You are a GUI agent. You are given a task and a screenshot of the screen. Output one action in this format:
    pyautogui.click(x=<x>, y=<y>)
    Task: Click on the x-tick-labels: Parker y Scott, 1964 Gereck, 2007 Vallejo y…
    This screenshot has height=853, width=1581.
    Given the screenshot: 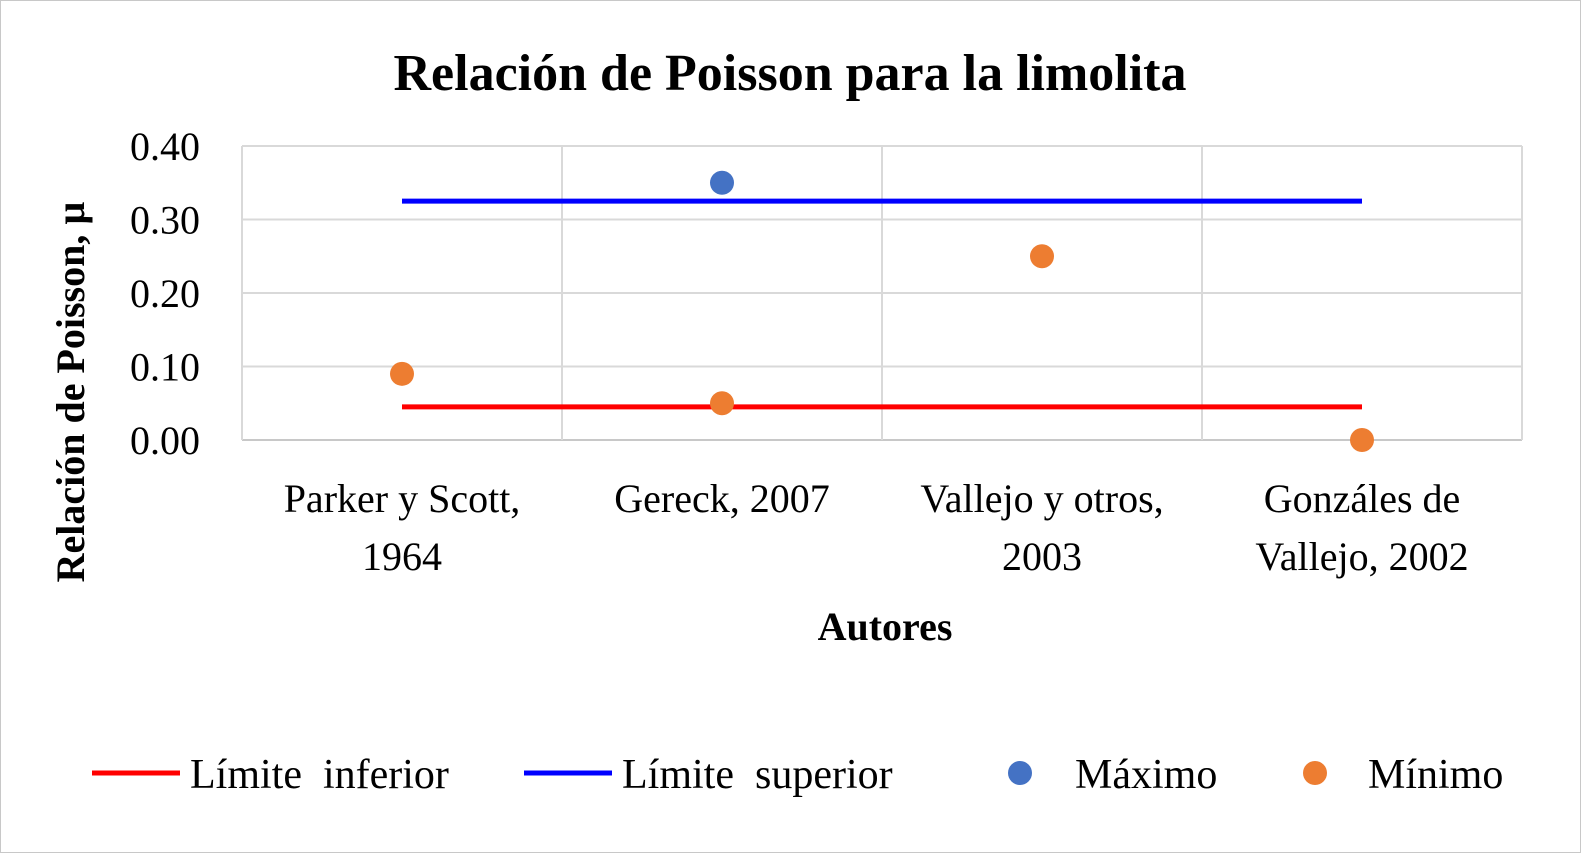 What is the action you would take?
    pyautogui.click(x=876, y=527)
    